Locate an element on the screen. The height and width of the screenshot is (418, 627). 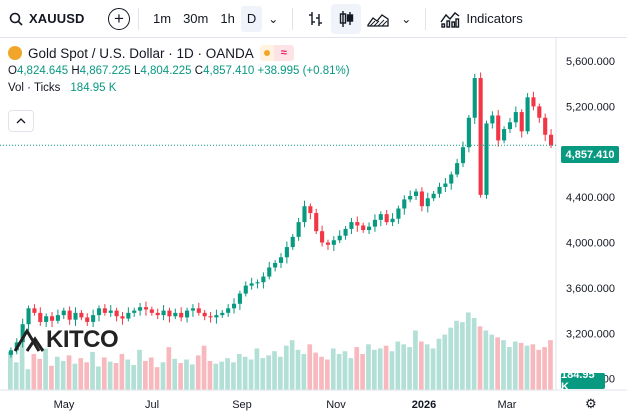
search-icon is located at coordinates (16, 19).